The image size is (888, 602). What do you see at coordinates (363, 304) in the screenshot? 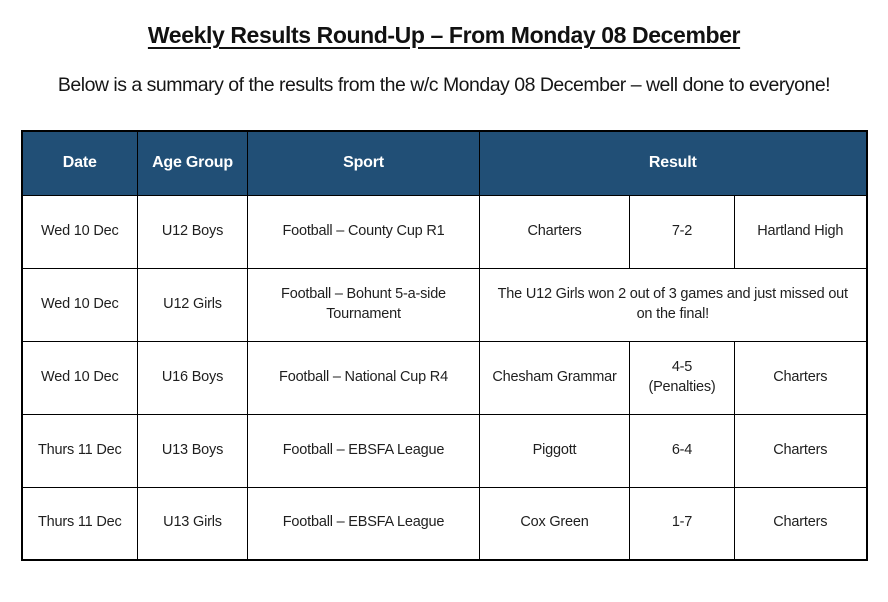
I see `sport-cell: Football – Bohunt 5-a-side Tournament` at bounding box center [363, 304].